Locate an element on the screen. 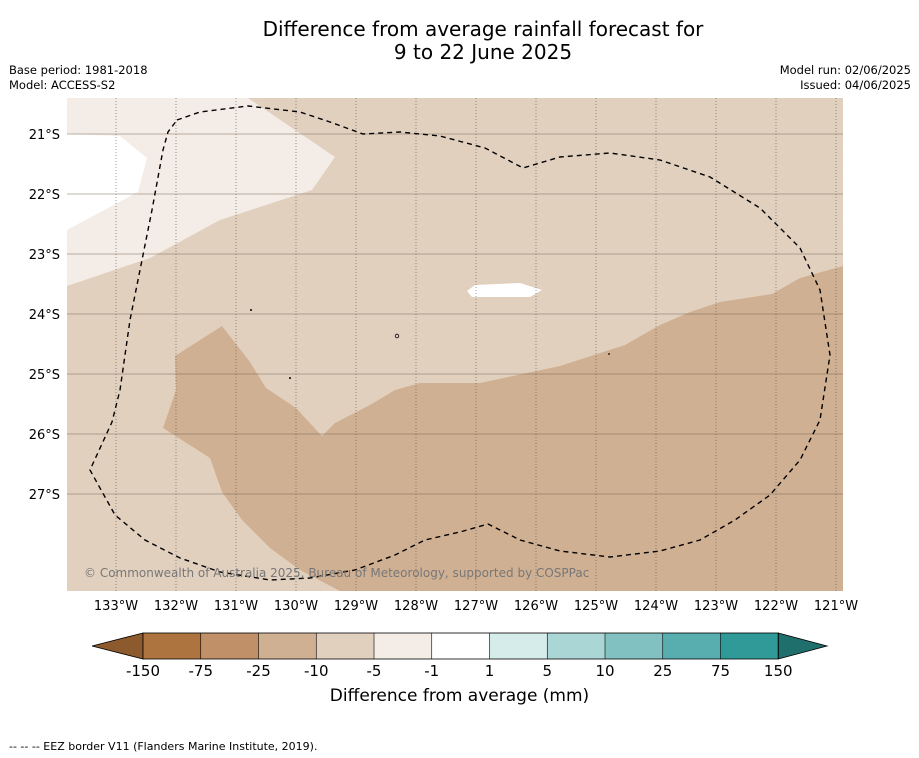  longitude-label: 131°W is located at coordinates (236, 606).